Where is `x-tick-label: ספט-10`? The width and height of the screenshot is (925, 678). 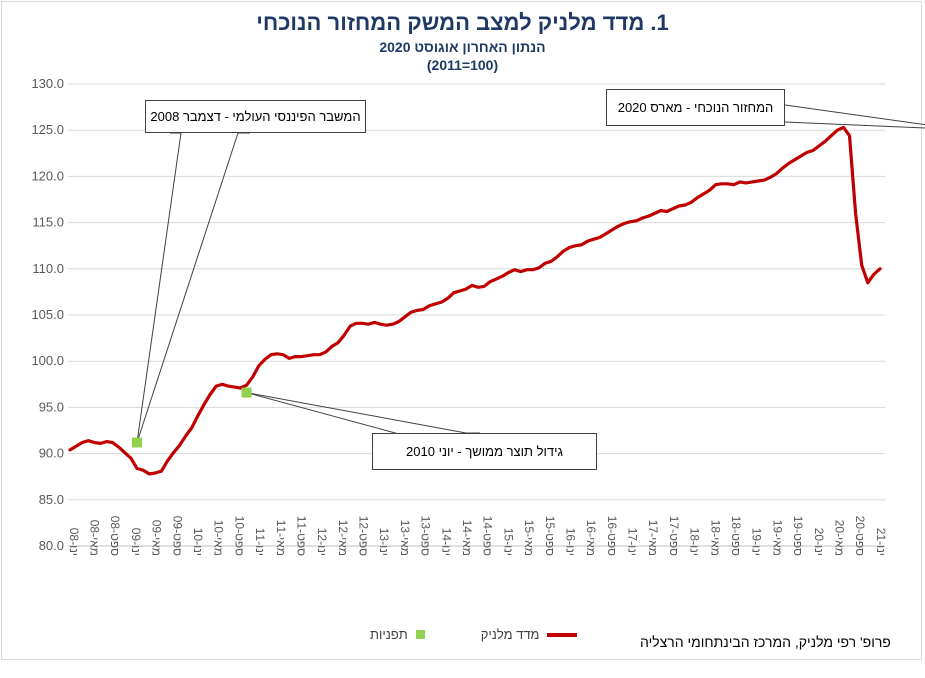
x-tick-label: ספט-10 is located at coordinates (239, 536).